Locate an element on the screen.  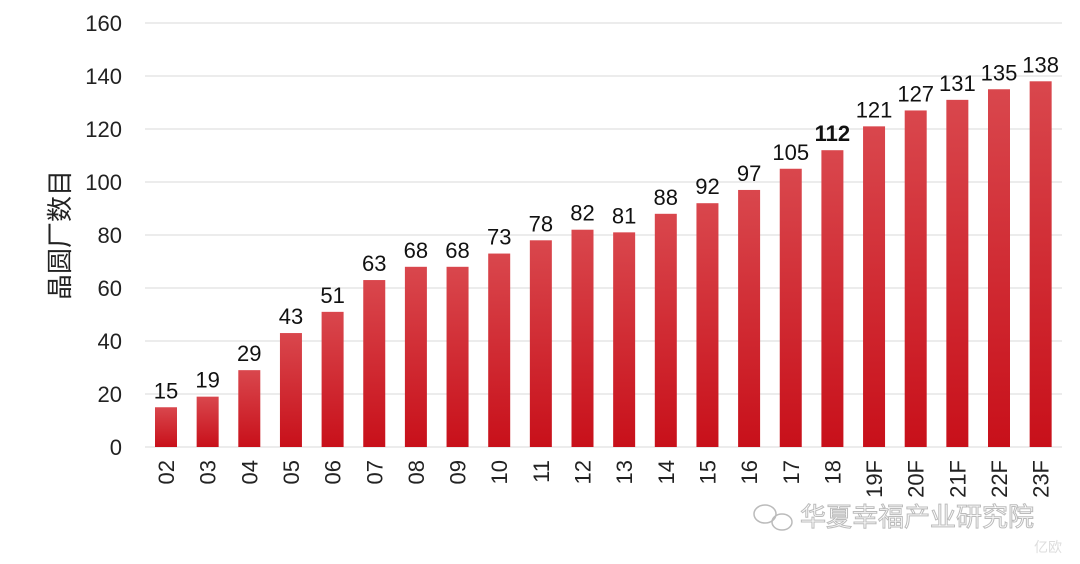
y-tick-label: 40 is located at coordinates (110, 341).